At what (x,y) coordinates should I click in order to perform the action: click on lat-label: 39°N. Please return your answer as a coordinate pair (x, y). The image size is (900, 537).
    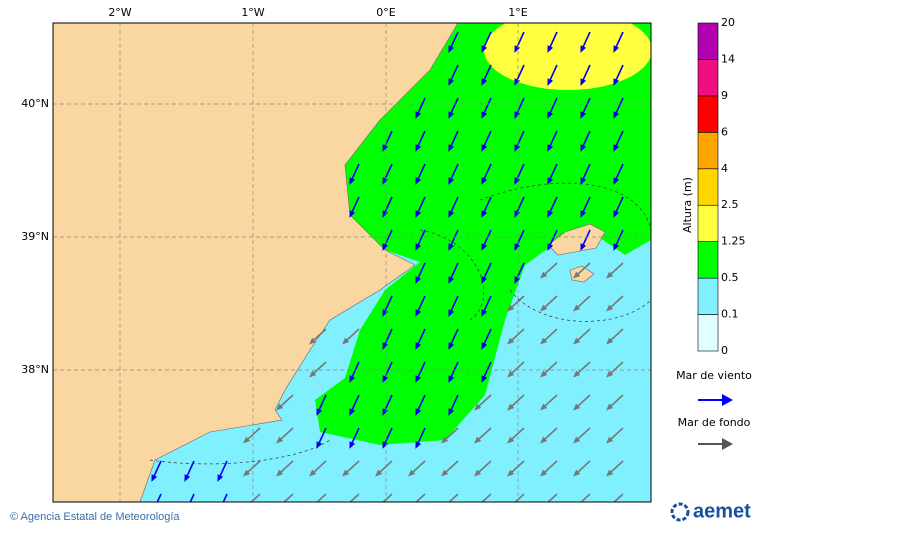
    Looking at the image, I should click on (35, 236).